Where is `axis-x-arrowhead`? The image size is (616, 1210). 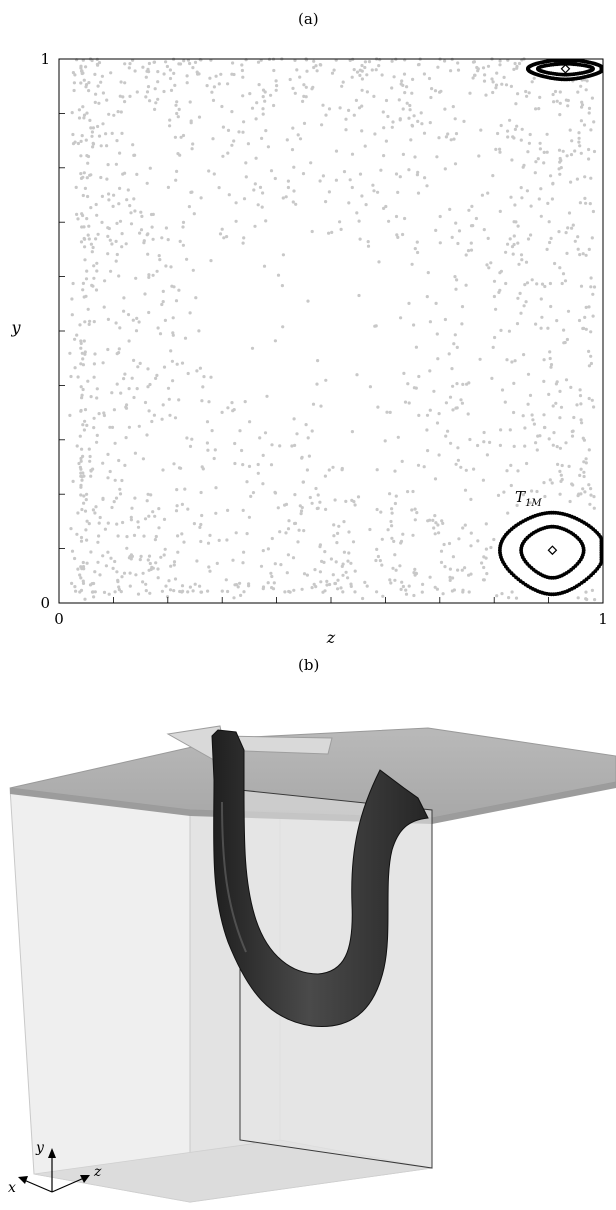 axis-x-arrowhead is located at coordinates (23, 1180).